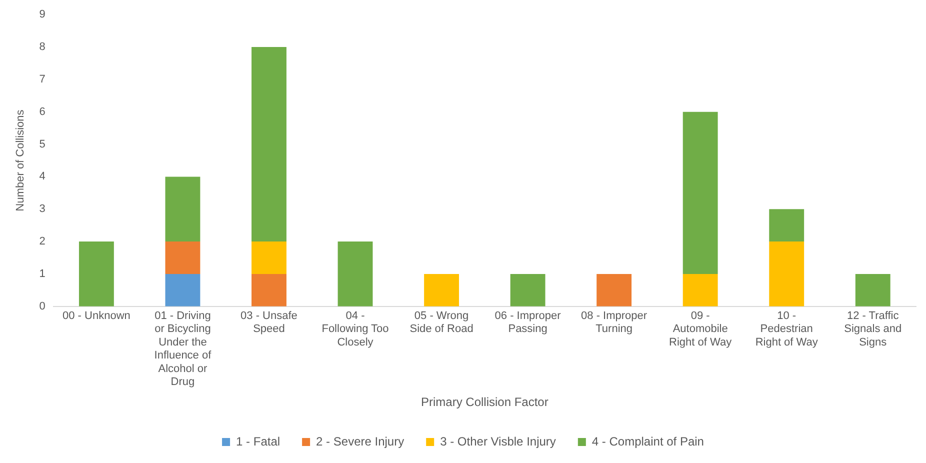 The height and width of the screenshot is (463, 926). Describe the element at coordinates (786, 329) in the screenshot. I see `x-tick-label: 10 - Pedestrian Right of Way` at that location.